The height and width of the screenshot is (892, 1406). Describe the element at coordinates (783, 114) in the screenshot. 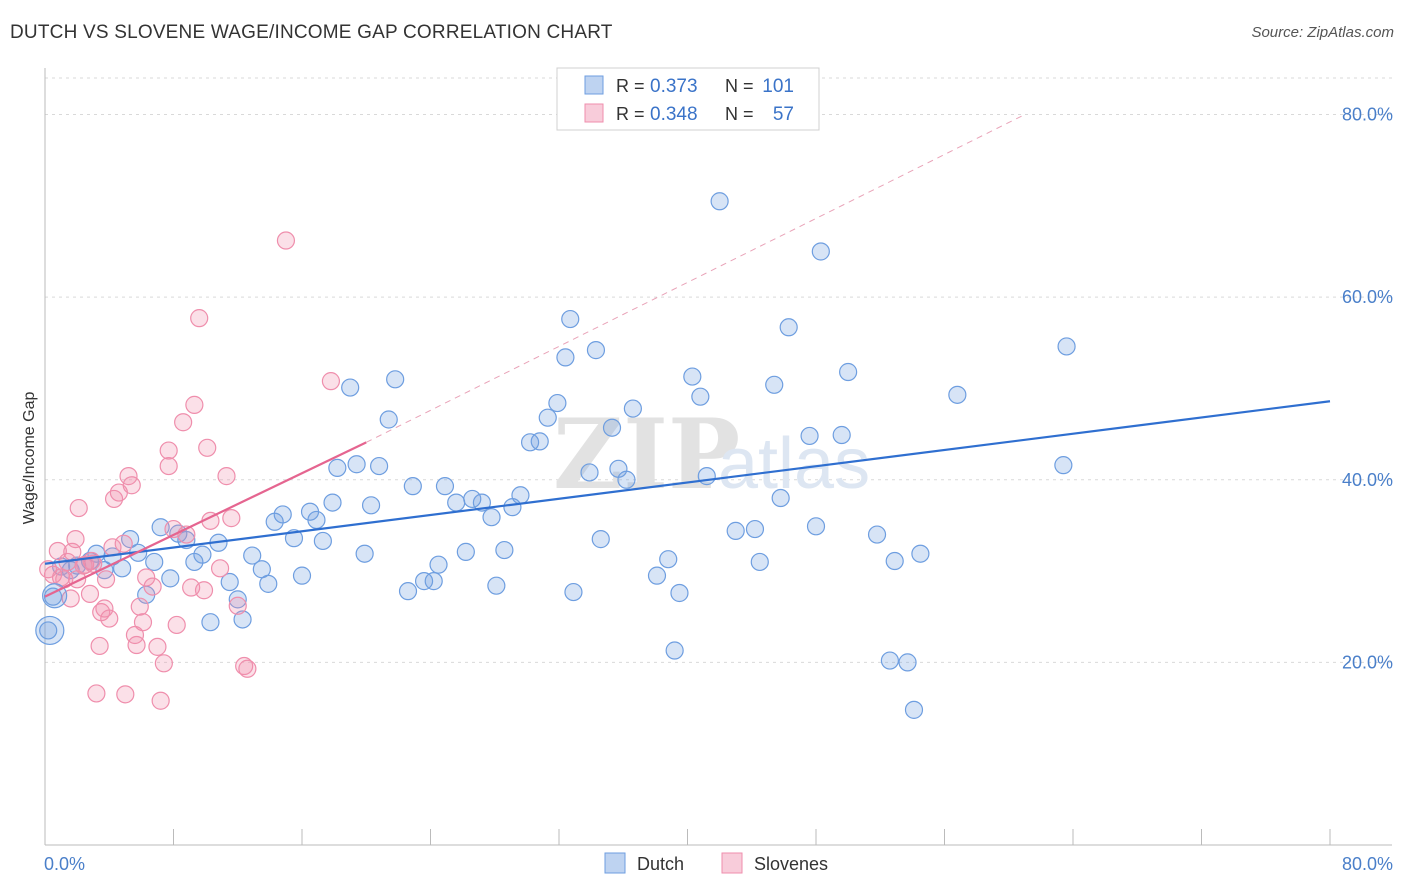

I see `n-value: 57` at that location.